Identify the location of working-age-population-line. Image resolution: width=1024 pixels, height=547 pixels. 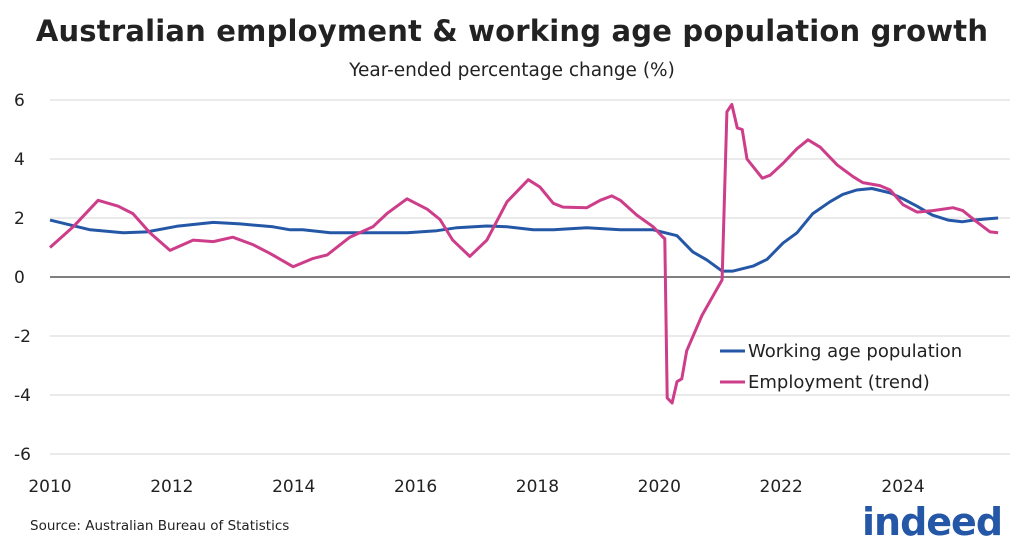
(524, 230).